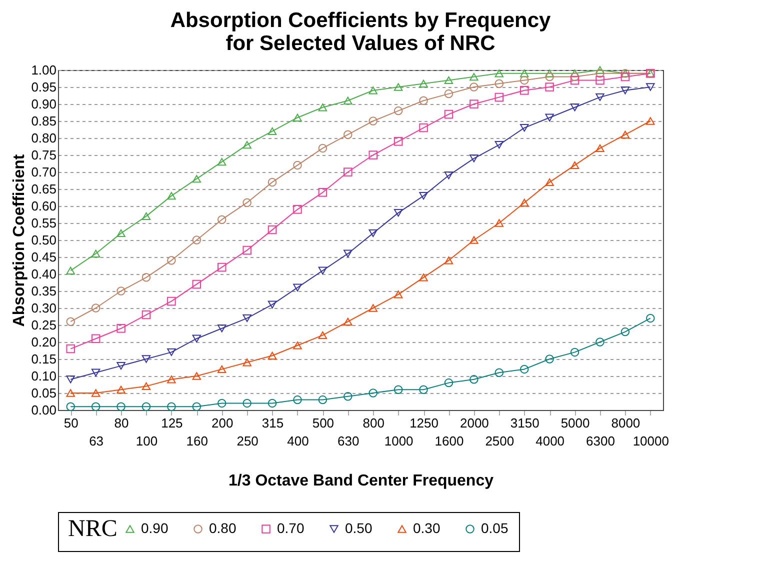  What do you see at coordinates (93, 529) in the screenshot?
I see `legend-title: NRC` at bounding box center [93, 529].